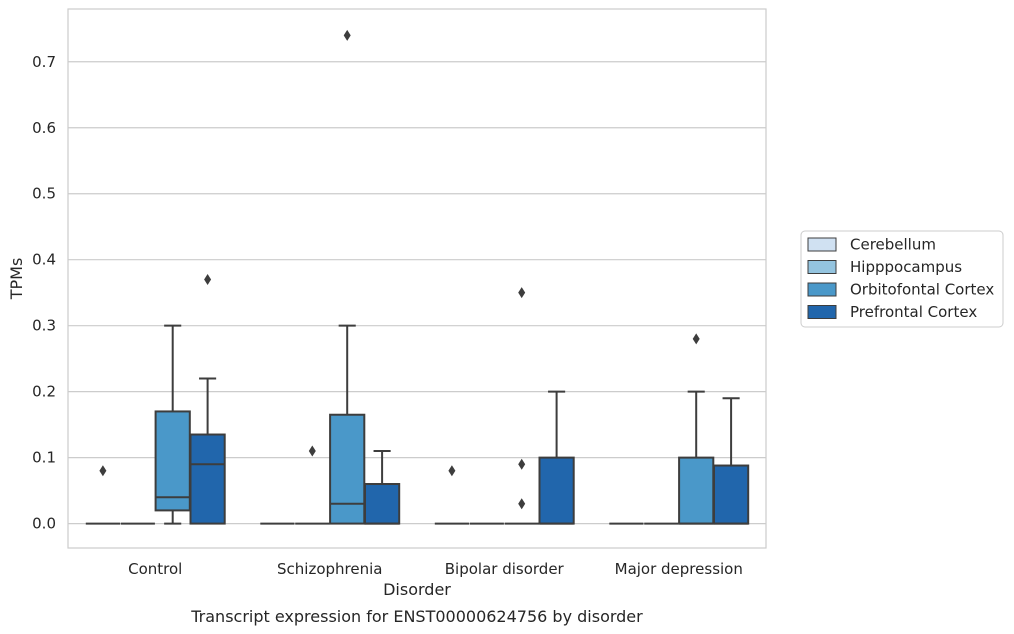  I want to click on legend-frame, so click(902, 279).